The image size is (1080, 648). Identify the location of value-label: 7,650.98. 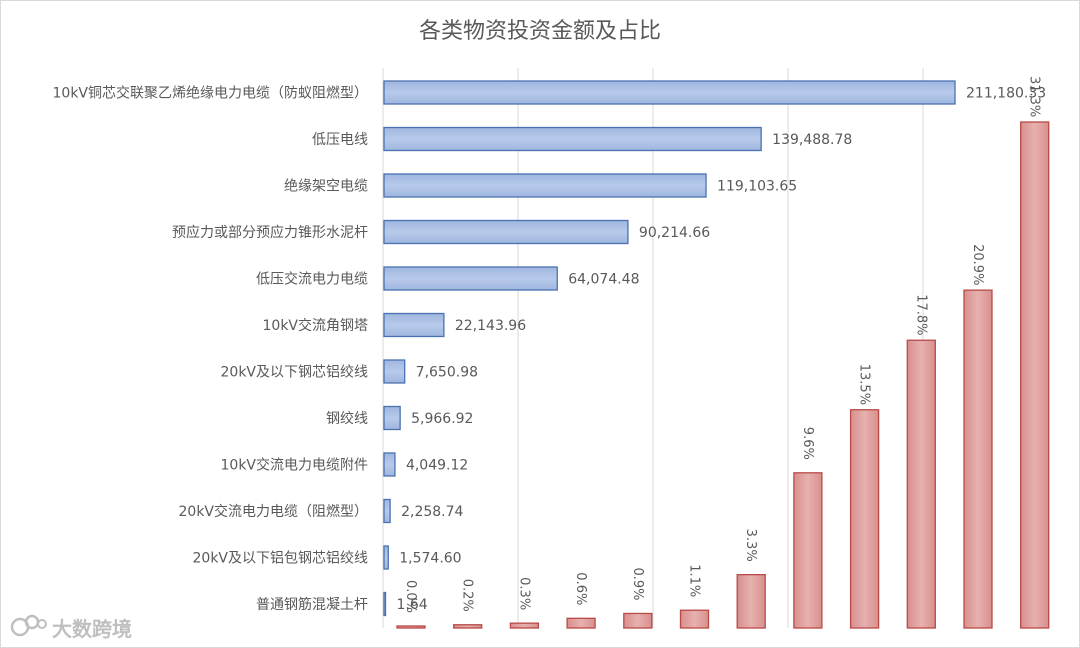
(447, 373).